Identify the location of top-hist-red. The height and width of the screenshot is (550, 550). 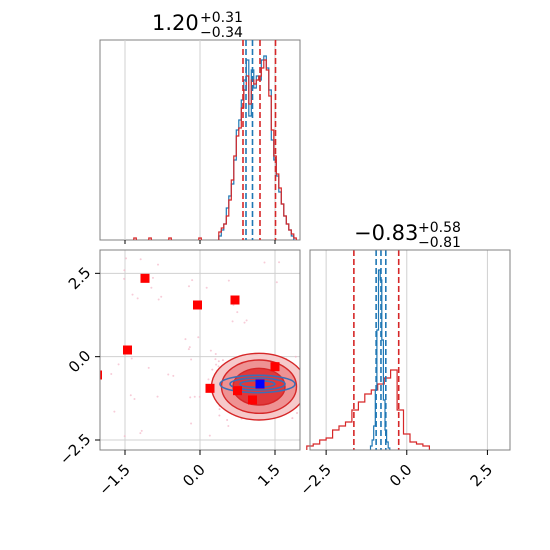
(215, 149).